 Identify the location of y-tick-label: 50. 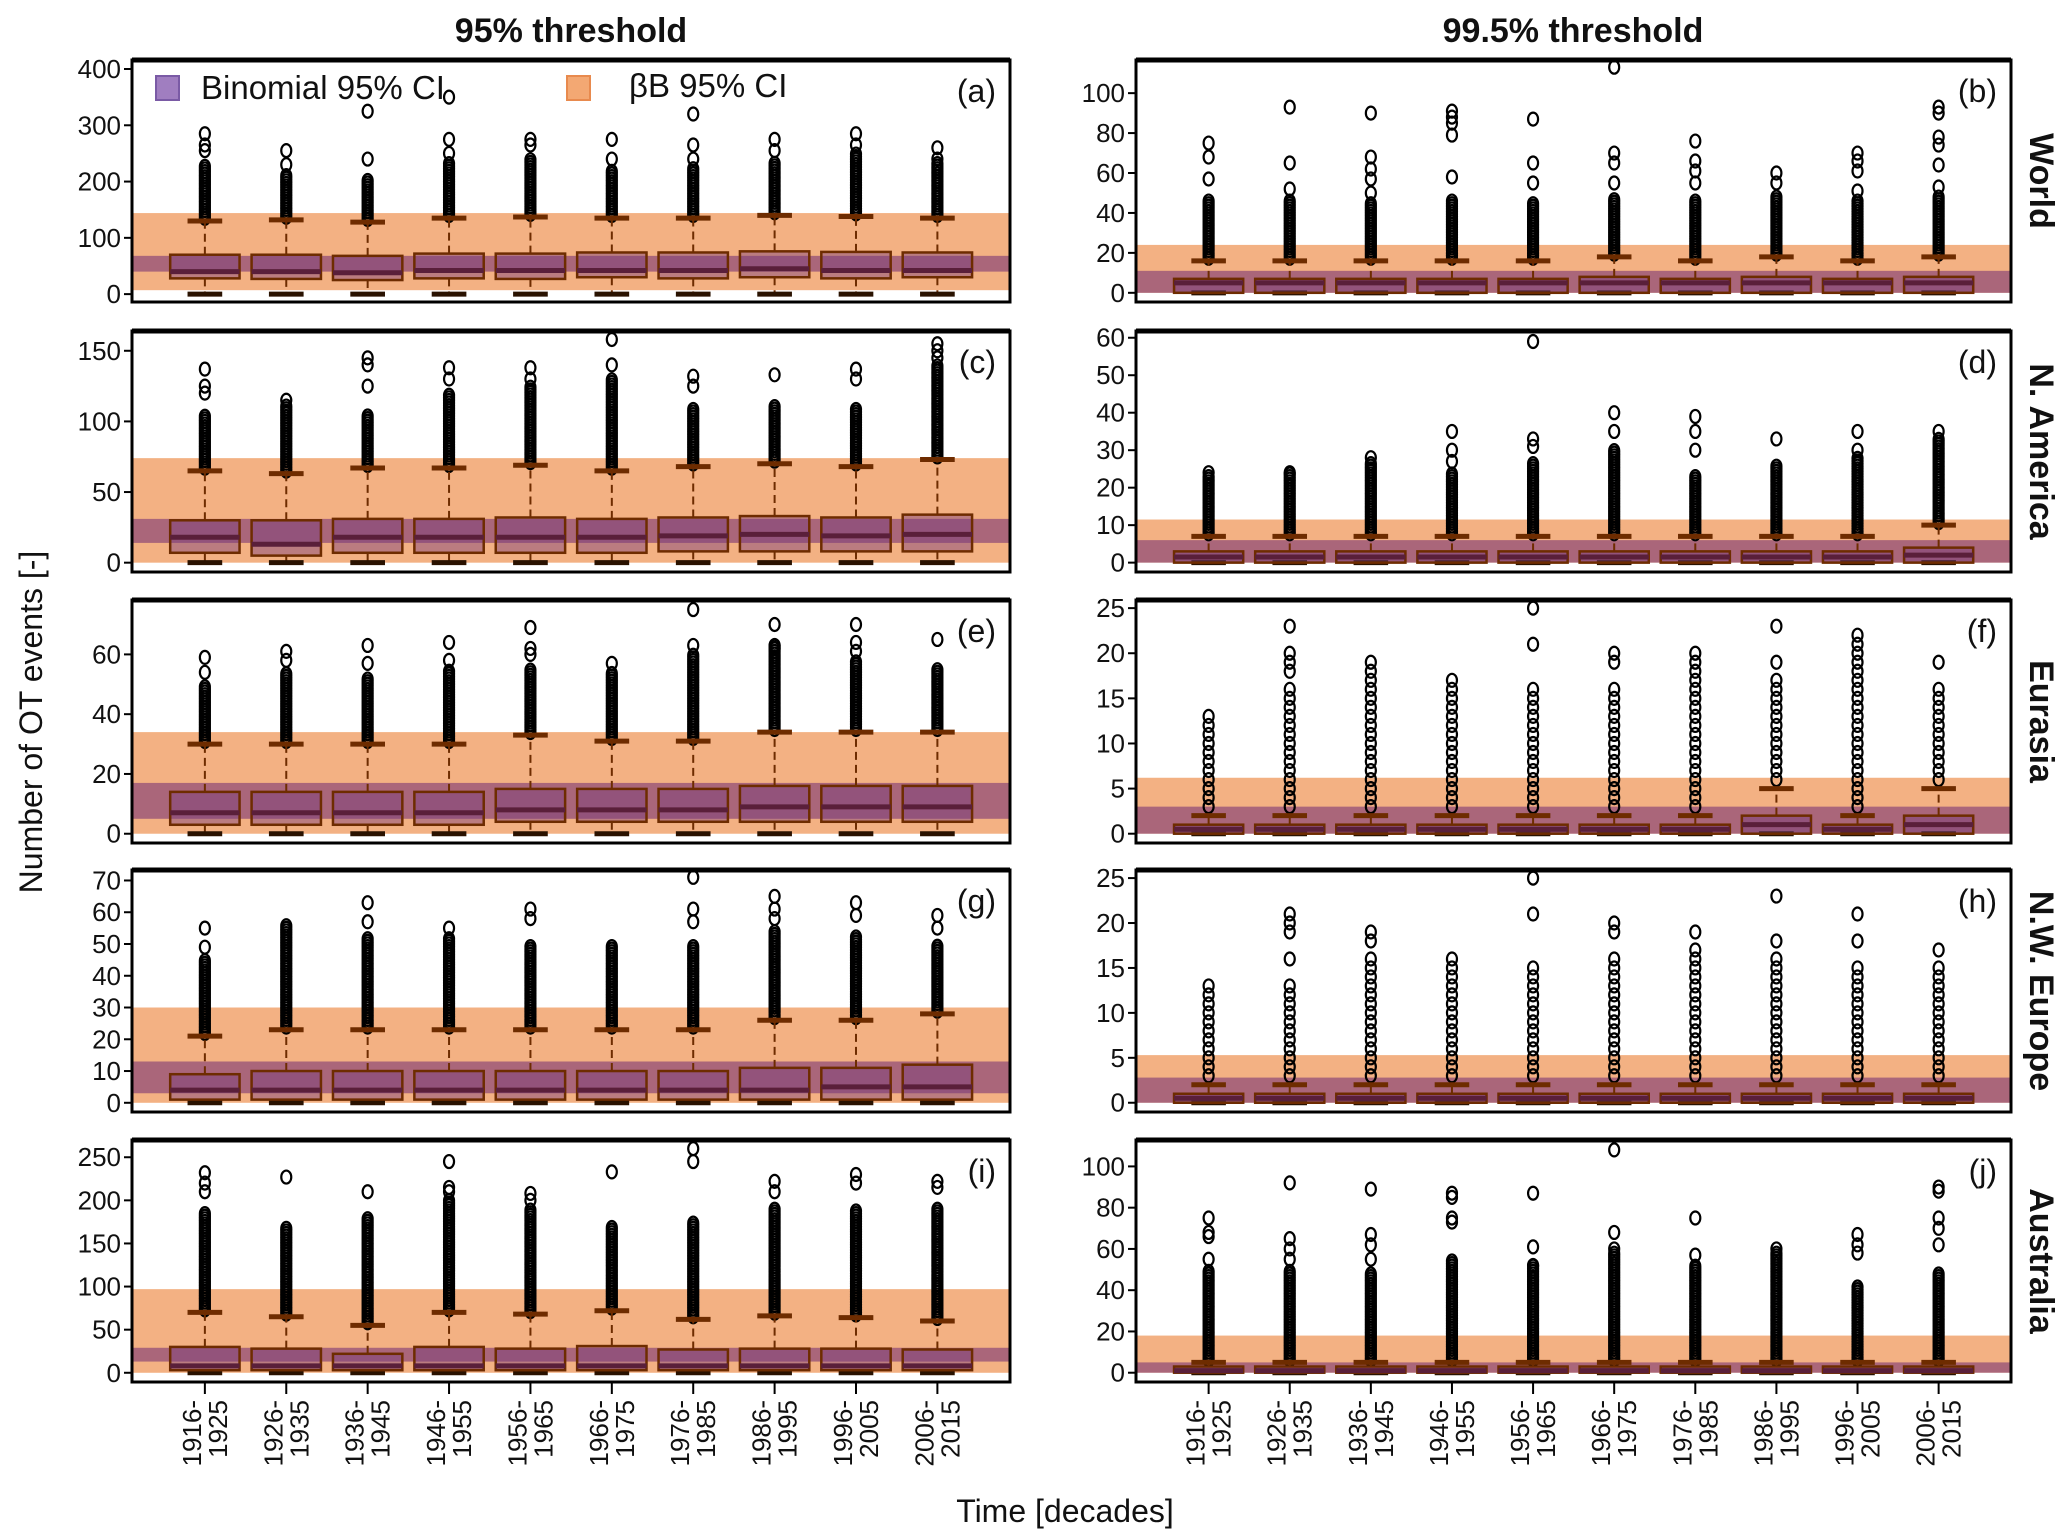
(106, 1330).